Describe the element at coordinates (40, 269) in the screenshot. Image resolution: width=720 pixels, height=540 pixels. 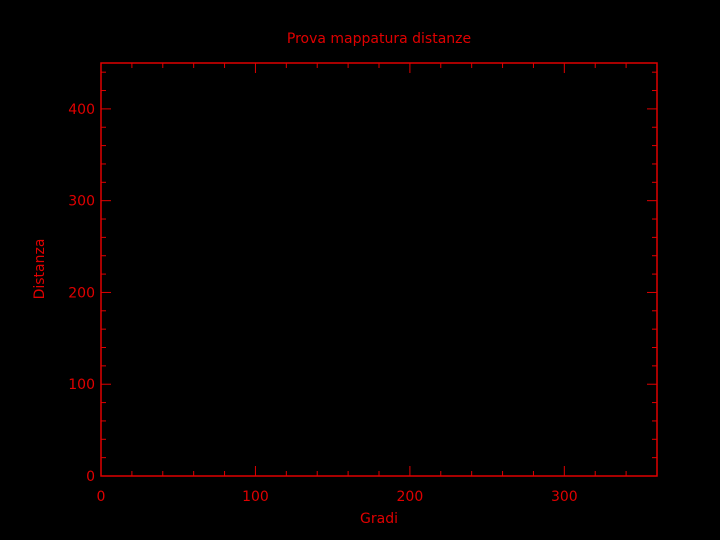
I see `y-axis-label: Distanza` at that location.